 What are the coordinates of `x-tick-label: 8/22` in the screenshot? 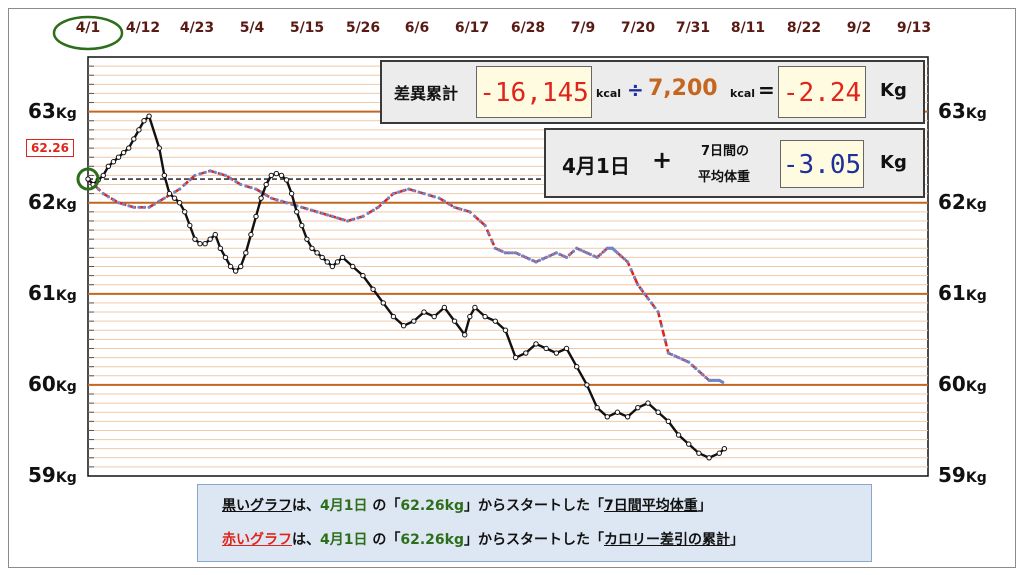 It's located at (804, 28).